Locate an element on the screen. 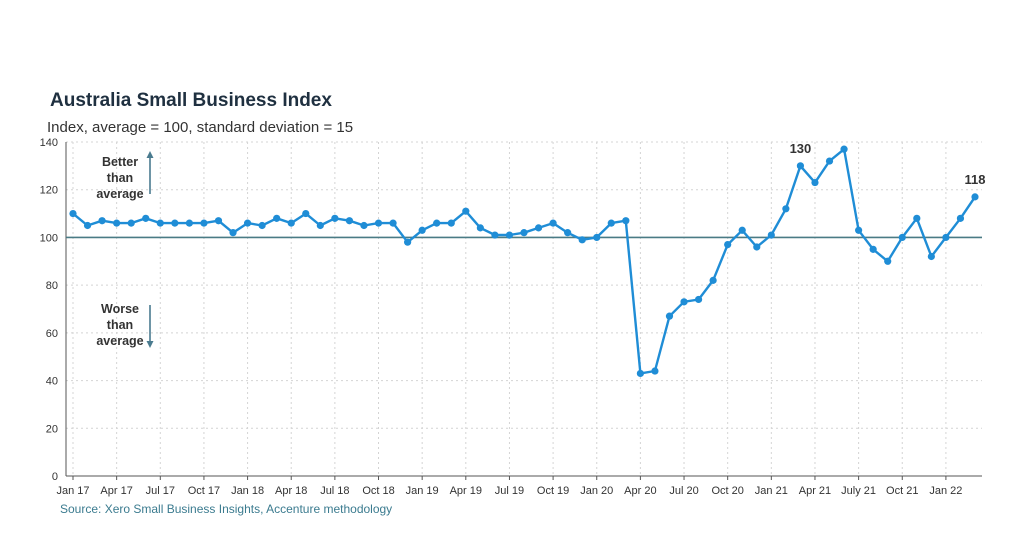 The width and height of the screenshot is (1024, 535). x-tick-label: Oct 19 is located at coordinates (553, 491).